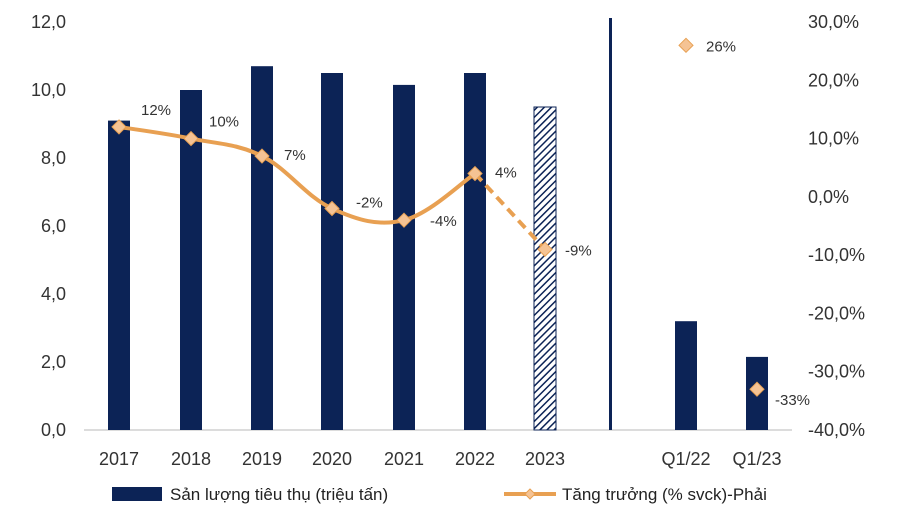 This screenshot has width=904, height=518. I want to click on legend-bar-swatch, so click(137, 494).